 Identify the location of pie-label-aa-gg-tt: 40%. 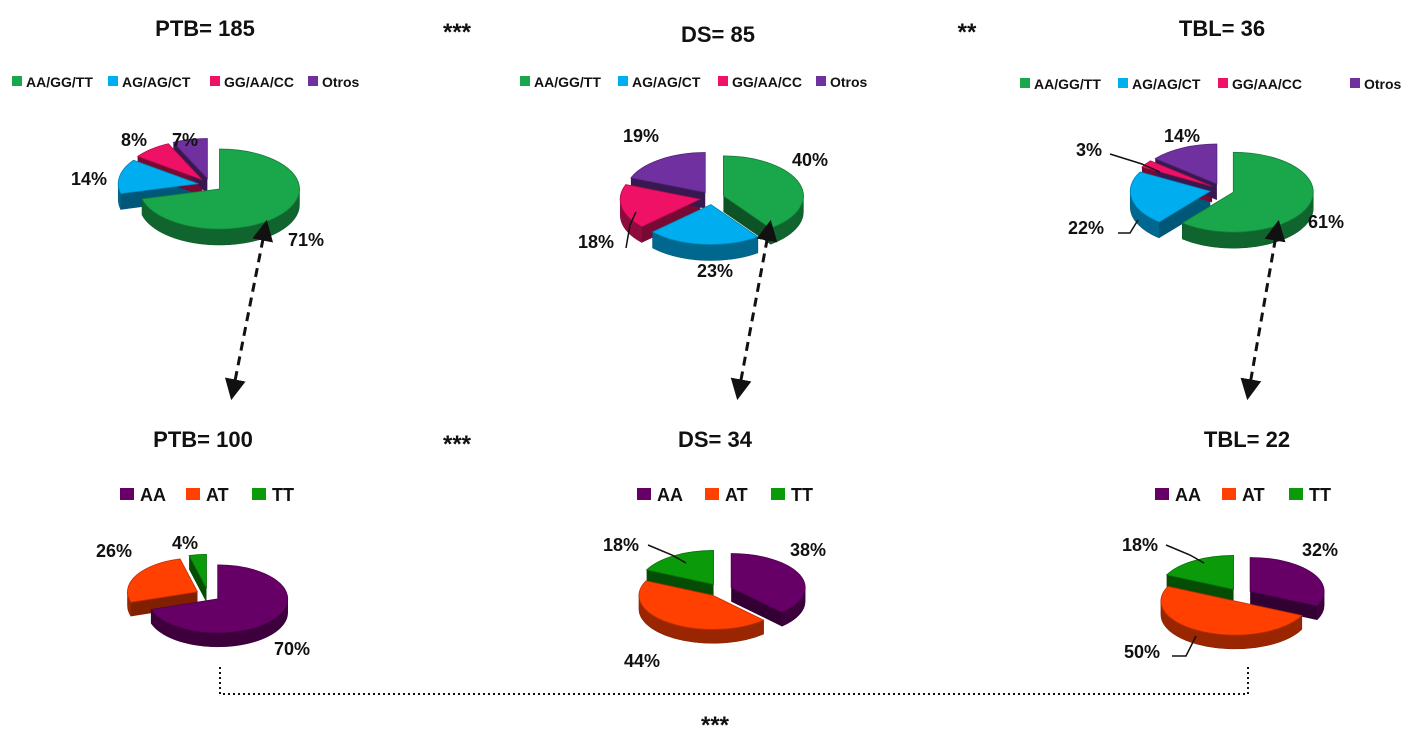
(810, 160).